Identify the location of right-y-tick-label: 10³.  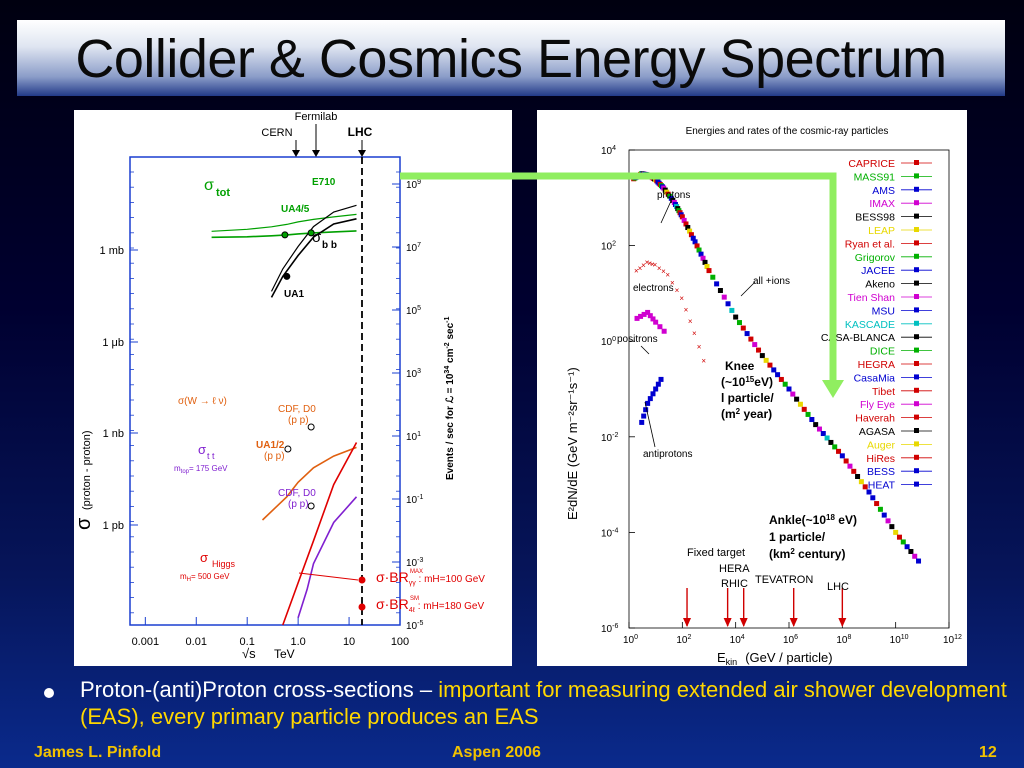
(413, 374).